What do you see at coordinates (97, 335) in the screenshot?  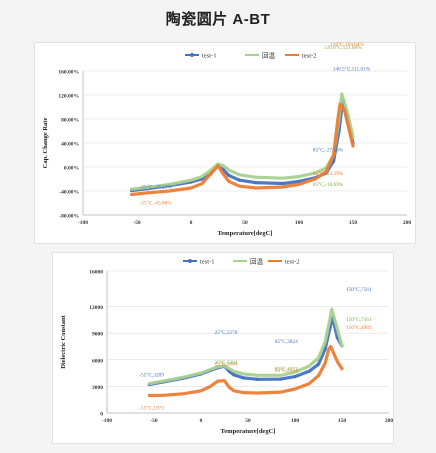 I see `y-tick-label: 9000` at bounding box center [97, 335].